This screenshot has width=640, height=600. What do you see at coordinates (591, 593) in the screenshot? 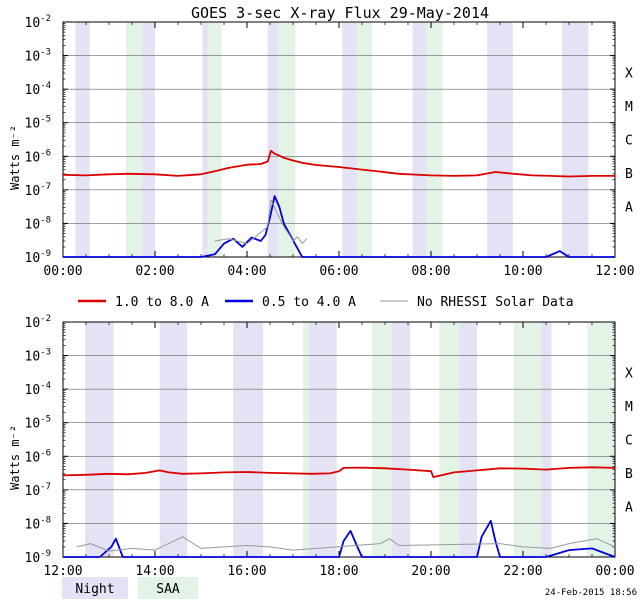
I see `timestamp: 24-Feb-2015 18:56` at bounding box center [591, 593].